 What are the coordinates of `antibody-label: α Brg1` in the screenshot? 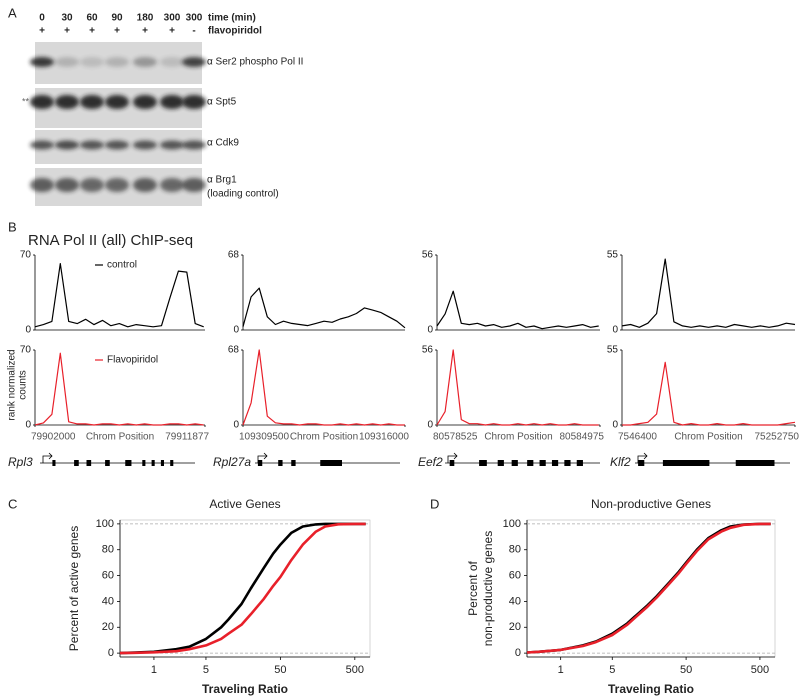 It's located at (222, 180).